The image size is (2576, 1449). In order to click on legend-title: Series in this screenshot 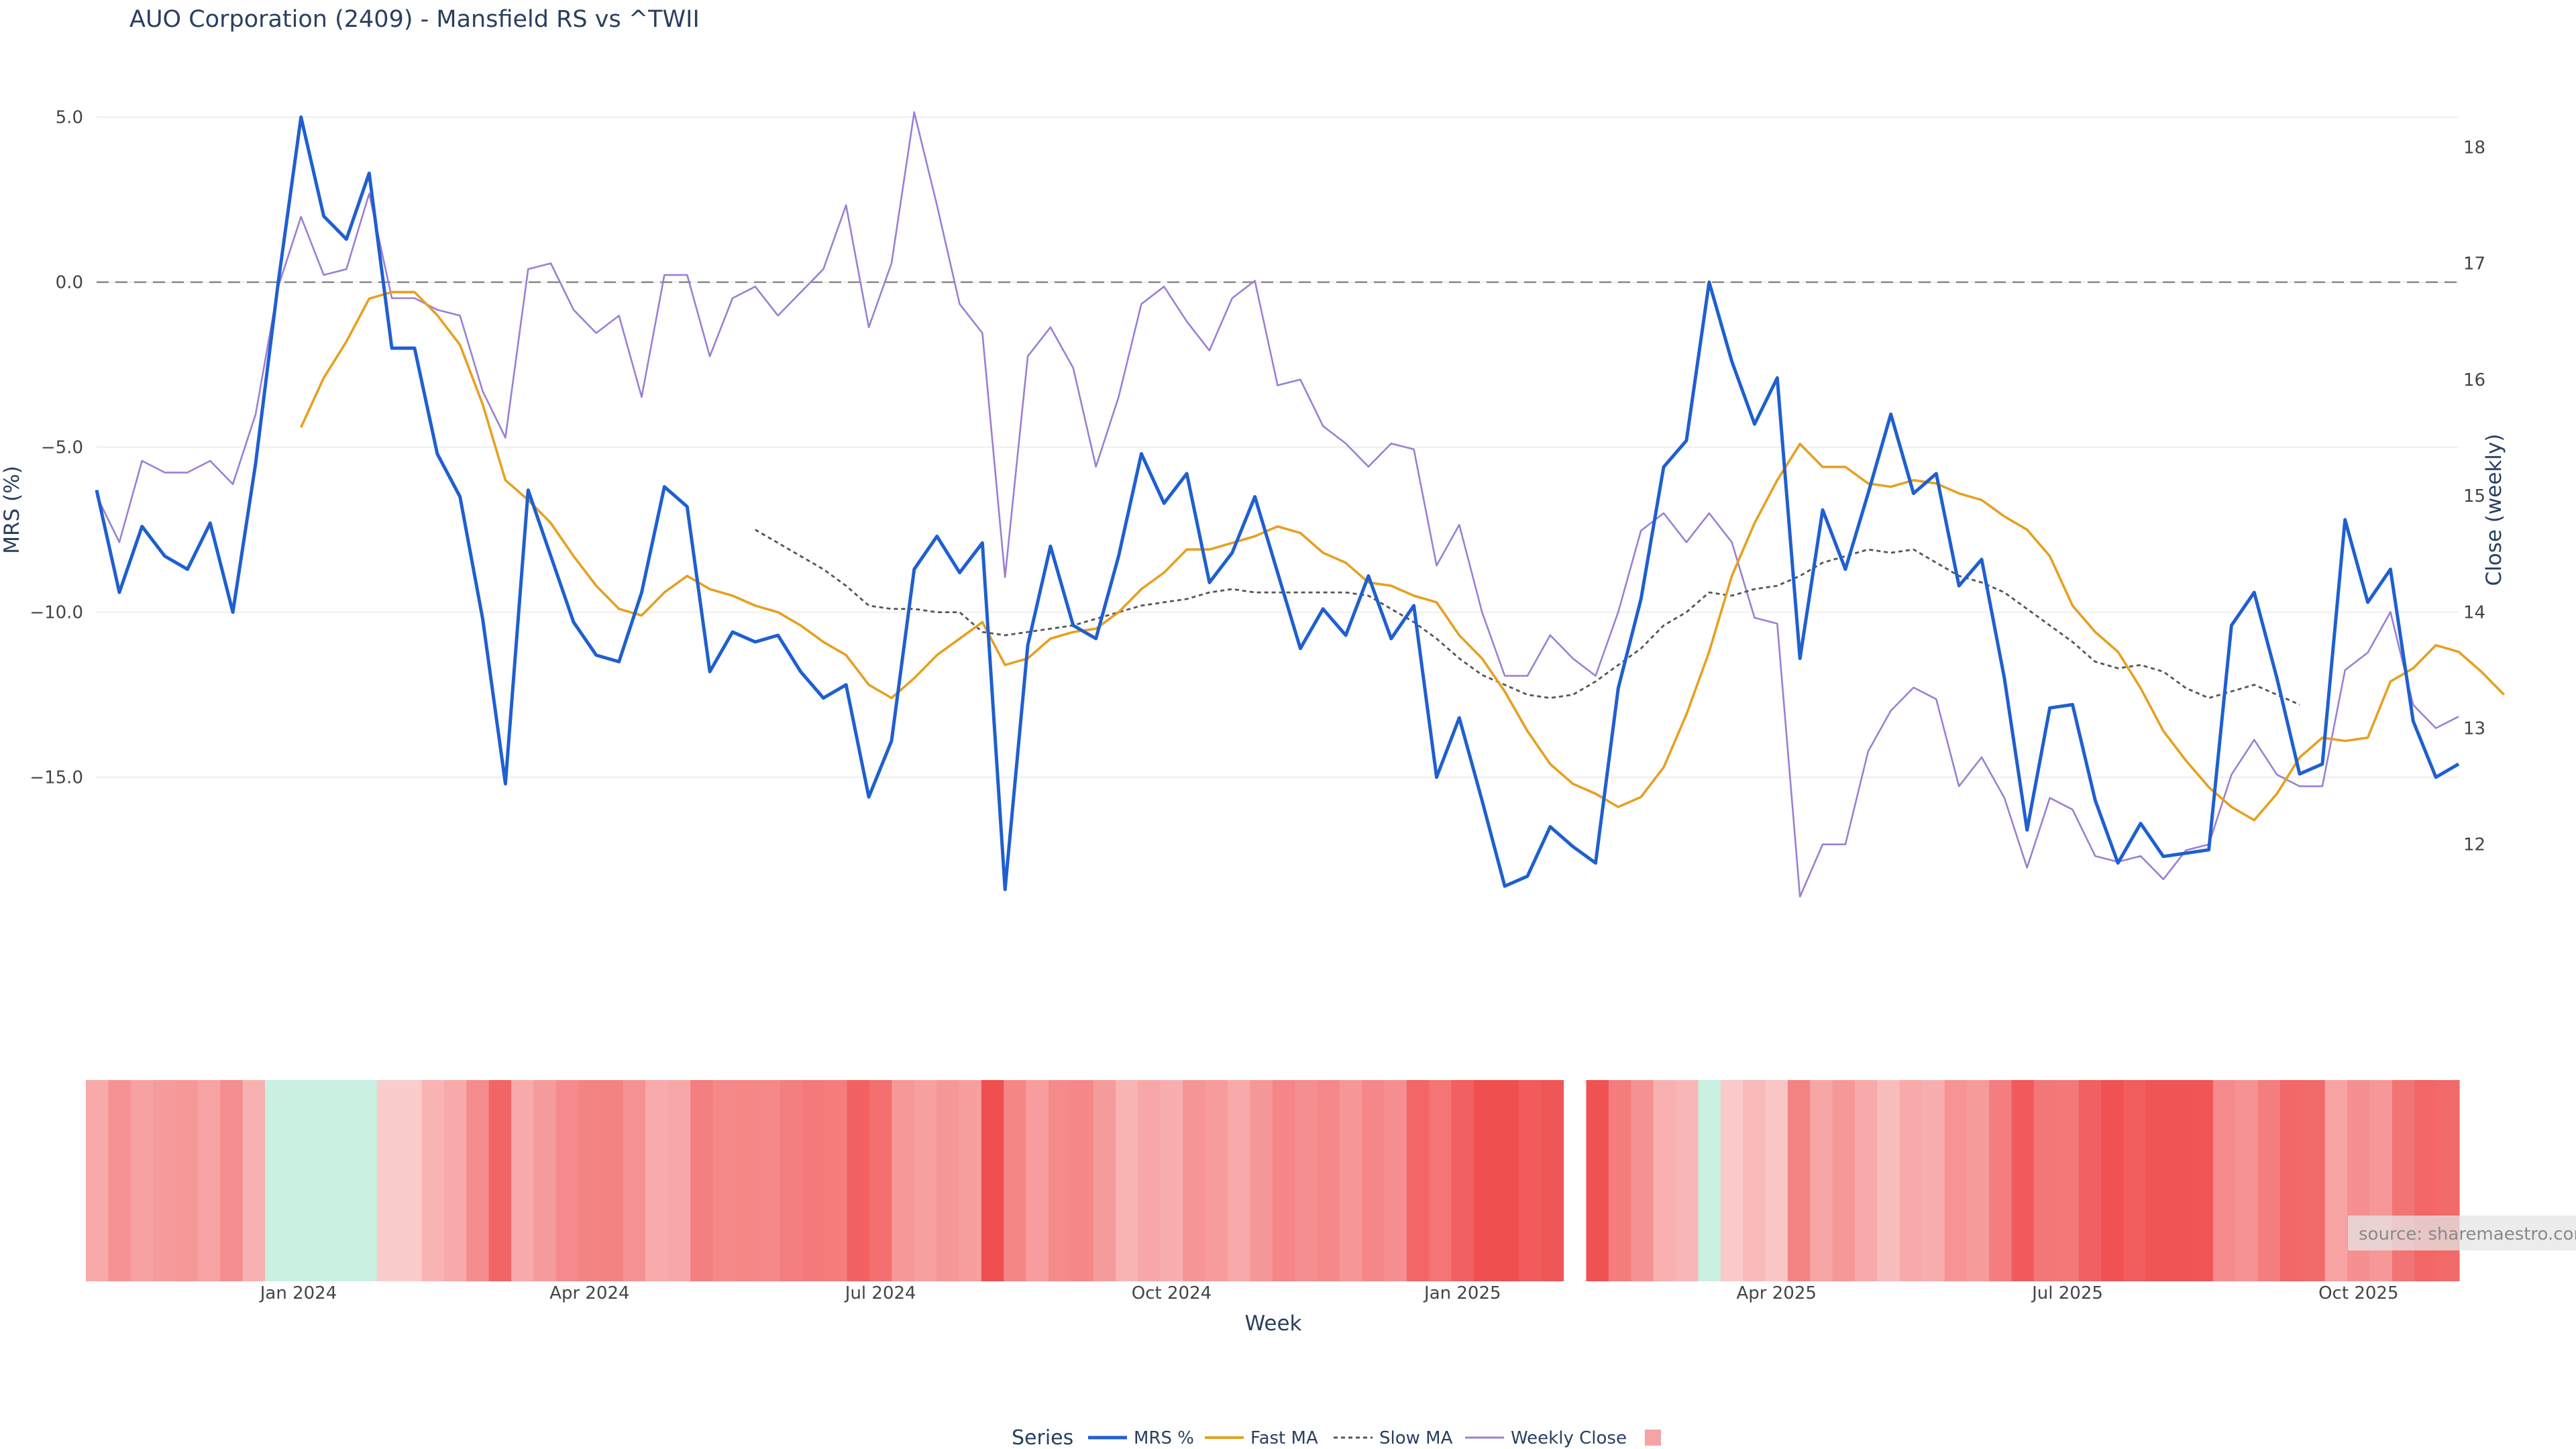, I will do `click(1042, 1437)`.